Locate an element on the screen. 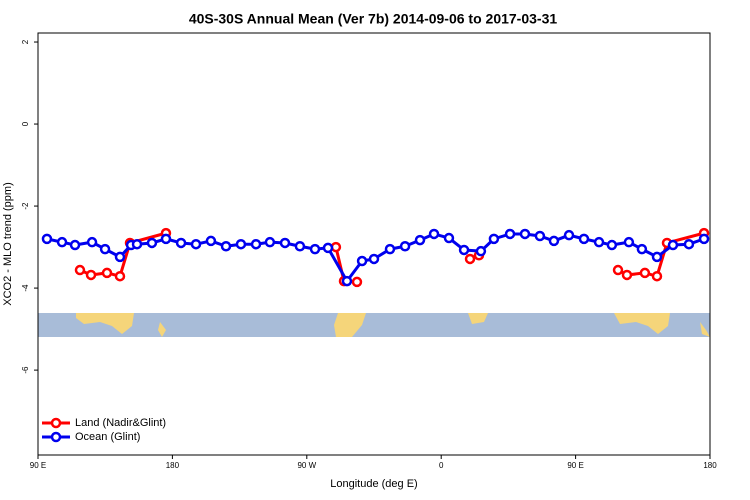  x-axis-label: Longitude (deg E) is located at coordinates (373, 484).